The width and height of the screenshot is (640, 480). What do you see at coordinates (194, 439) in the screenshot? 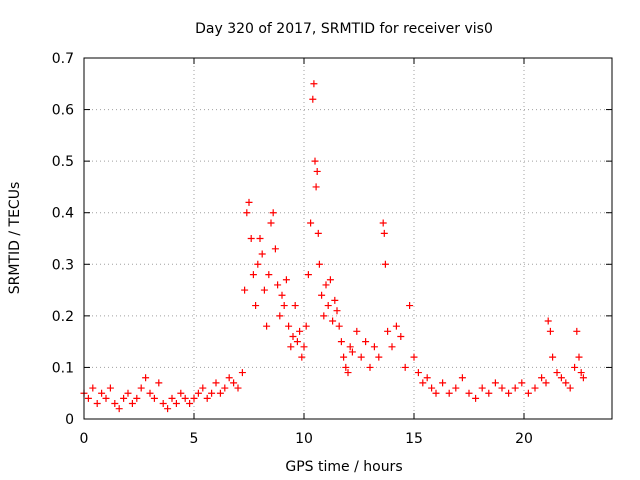
I see `x-tick-label: 5` at bounding box center [194, 439].